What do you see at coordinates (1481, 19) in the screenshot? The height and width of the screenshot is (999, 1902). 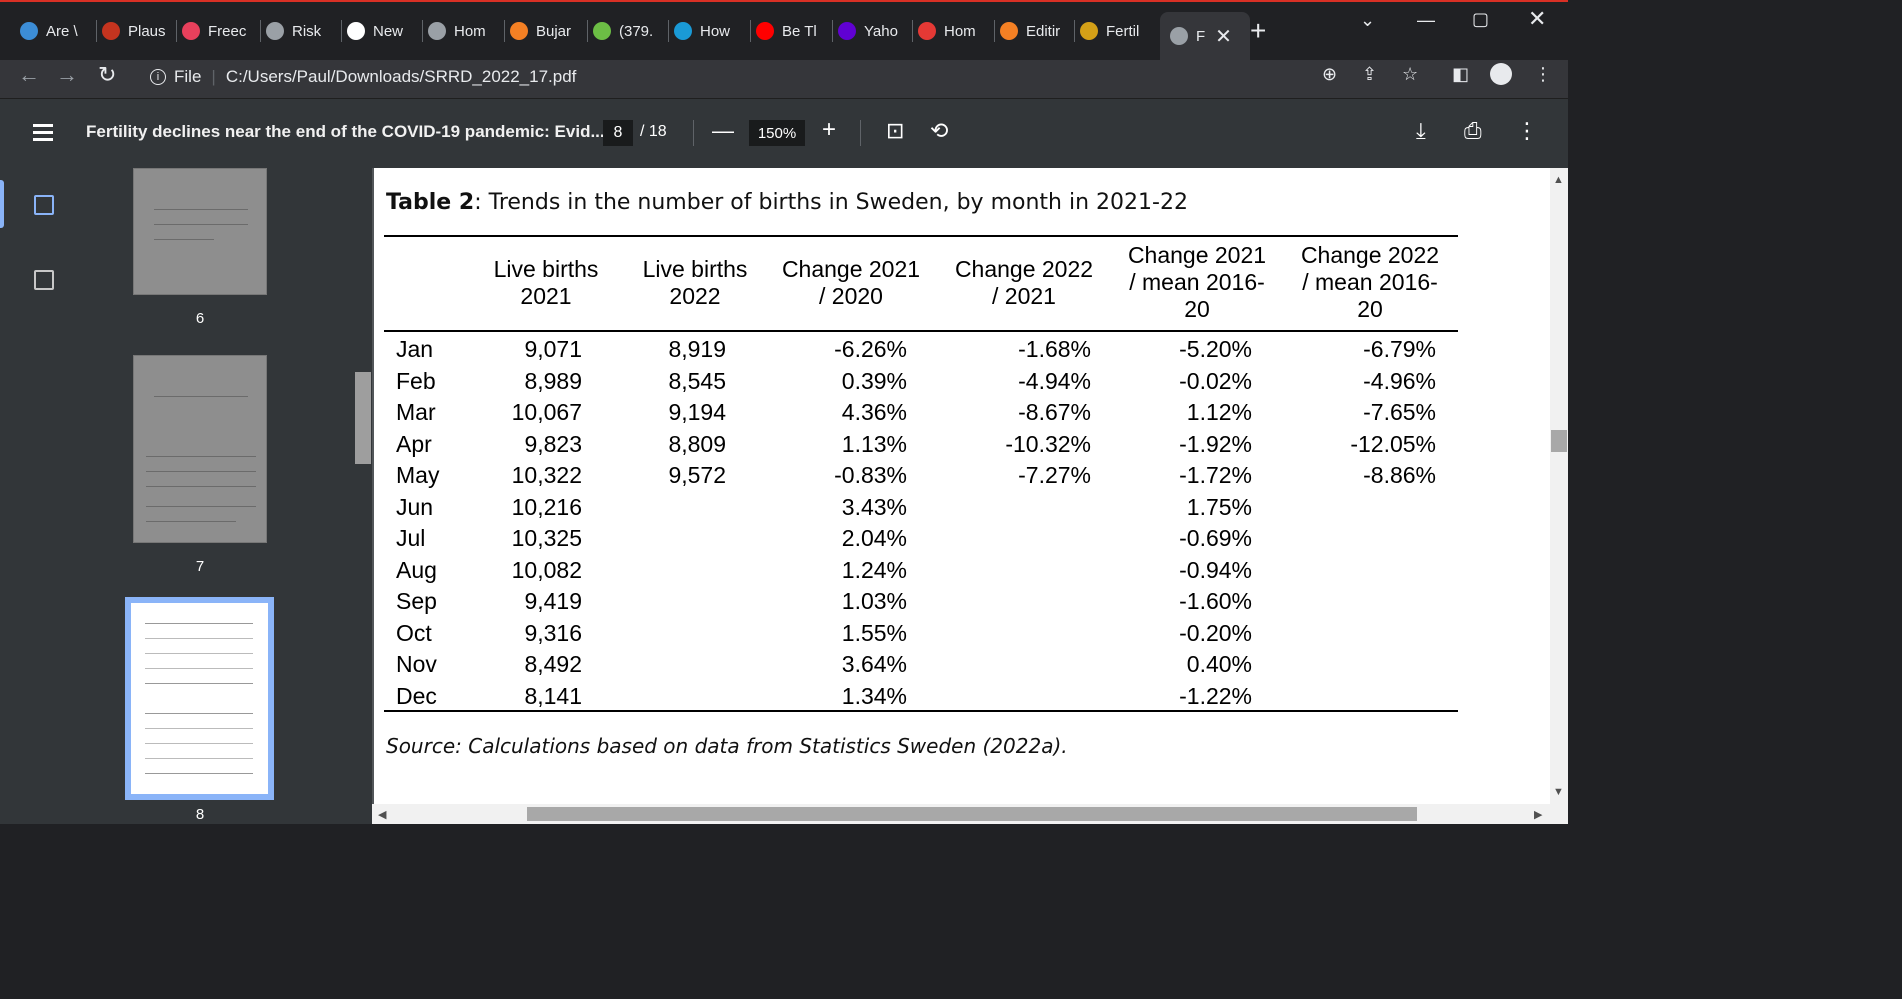 I see `maximize-icon: ▢` at bounding box center [1481, 19].